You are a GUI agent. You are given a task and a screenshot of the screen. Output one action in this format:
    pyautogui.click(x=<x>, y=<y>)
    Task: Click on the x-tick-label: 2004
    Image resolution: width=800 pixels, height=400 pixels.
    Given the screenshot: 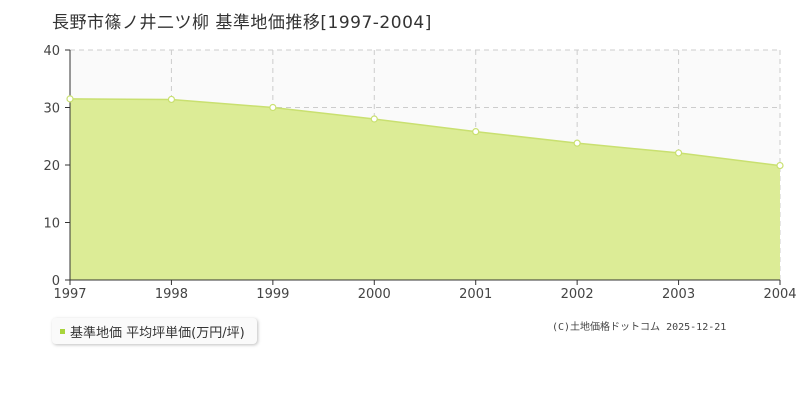 What is the action you would take?
    pyautogui.click(x=779, y=294)
    